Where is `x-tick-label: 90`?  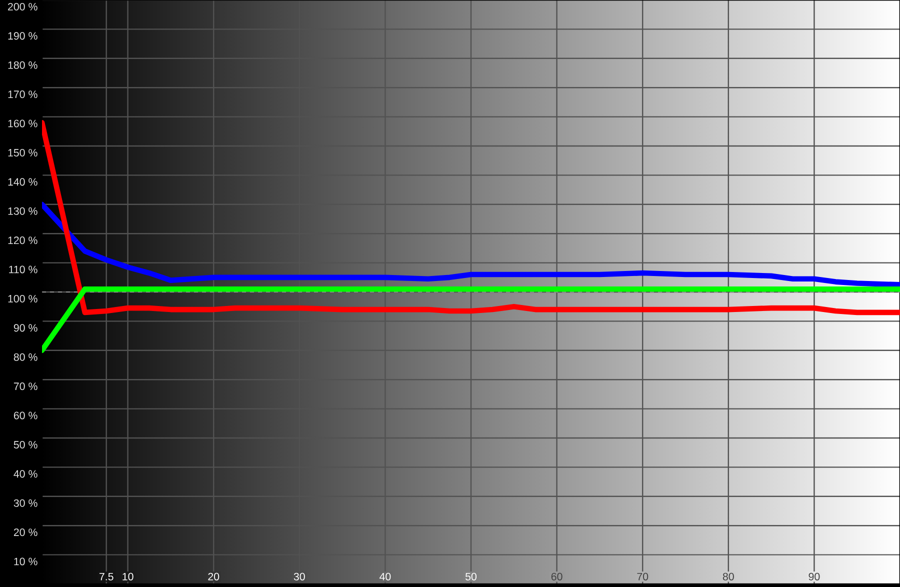
x-tick-label: 90 is located at coordinates (814, 576).